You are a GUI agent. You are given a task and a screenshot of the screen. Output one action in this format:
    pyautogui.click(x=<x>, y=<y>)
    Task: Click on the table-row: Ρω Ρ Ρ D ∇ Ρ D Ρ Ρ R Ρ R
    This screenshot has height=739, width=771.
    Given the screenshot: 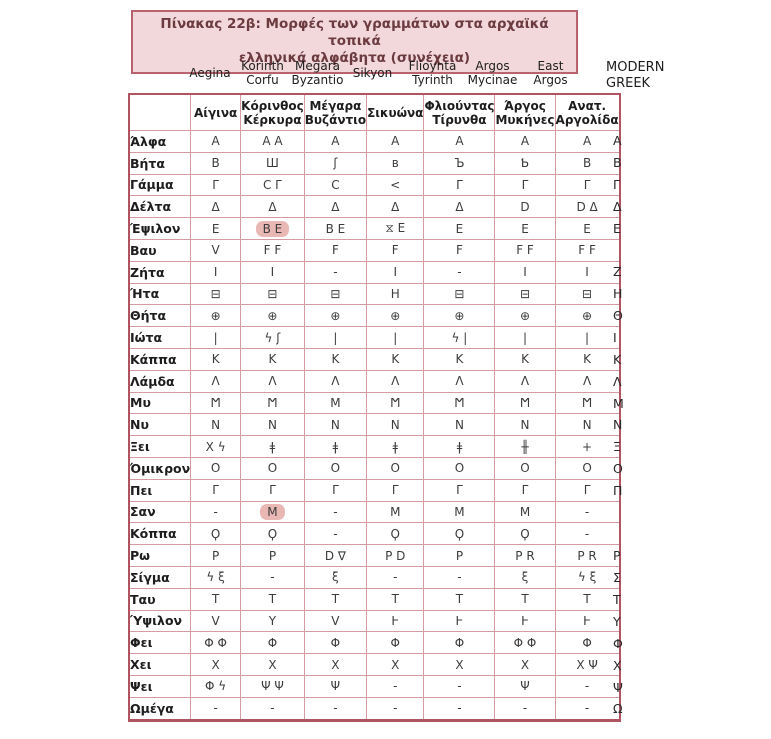 What is the action you would take?
    pyautogui.click(x=374, y=555)
    